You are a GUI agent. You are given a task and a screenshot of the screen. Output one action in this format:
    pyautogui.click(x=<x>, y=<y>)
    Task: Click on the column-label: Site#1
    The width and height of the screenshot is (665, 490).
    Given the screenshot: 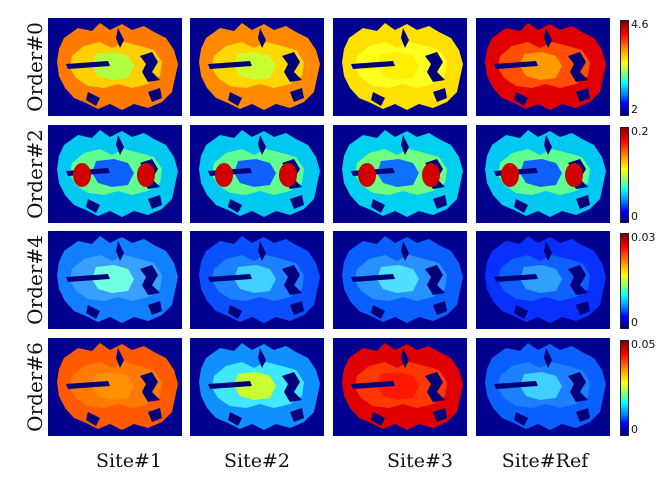 What is the action you would take?
    pyautogui.click(x=129, y=461)
    